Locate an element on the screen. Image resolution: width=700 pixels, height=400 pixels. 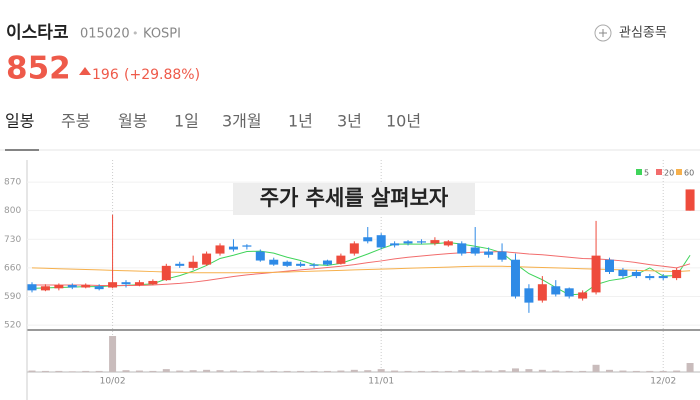
legend-label: 20 is located at coordinates (669, 173).